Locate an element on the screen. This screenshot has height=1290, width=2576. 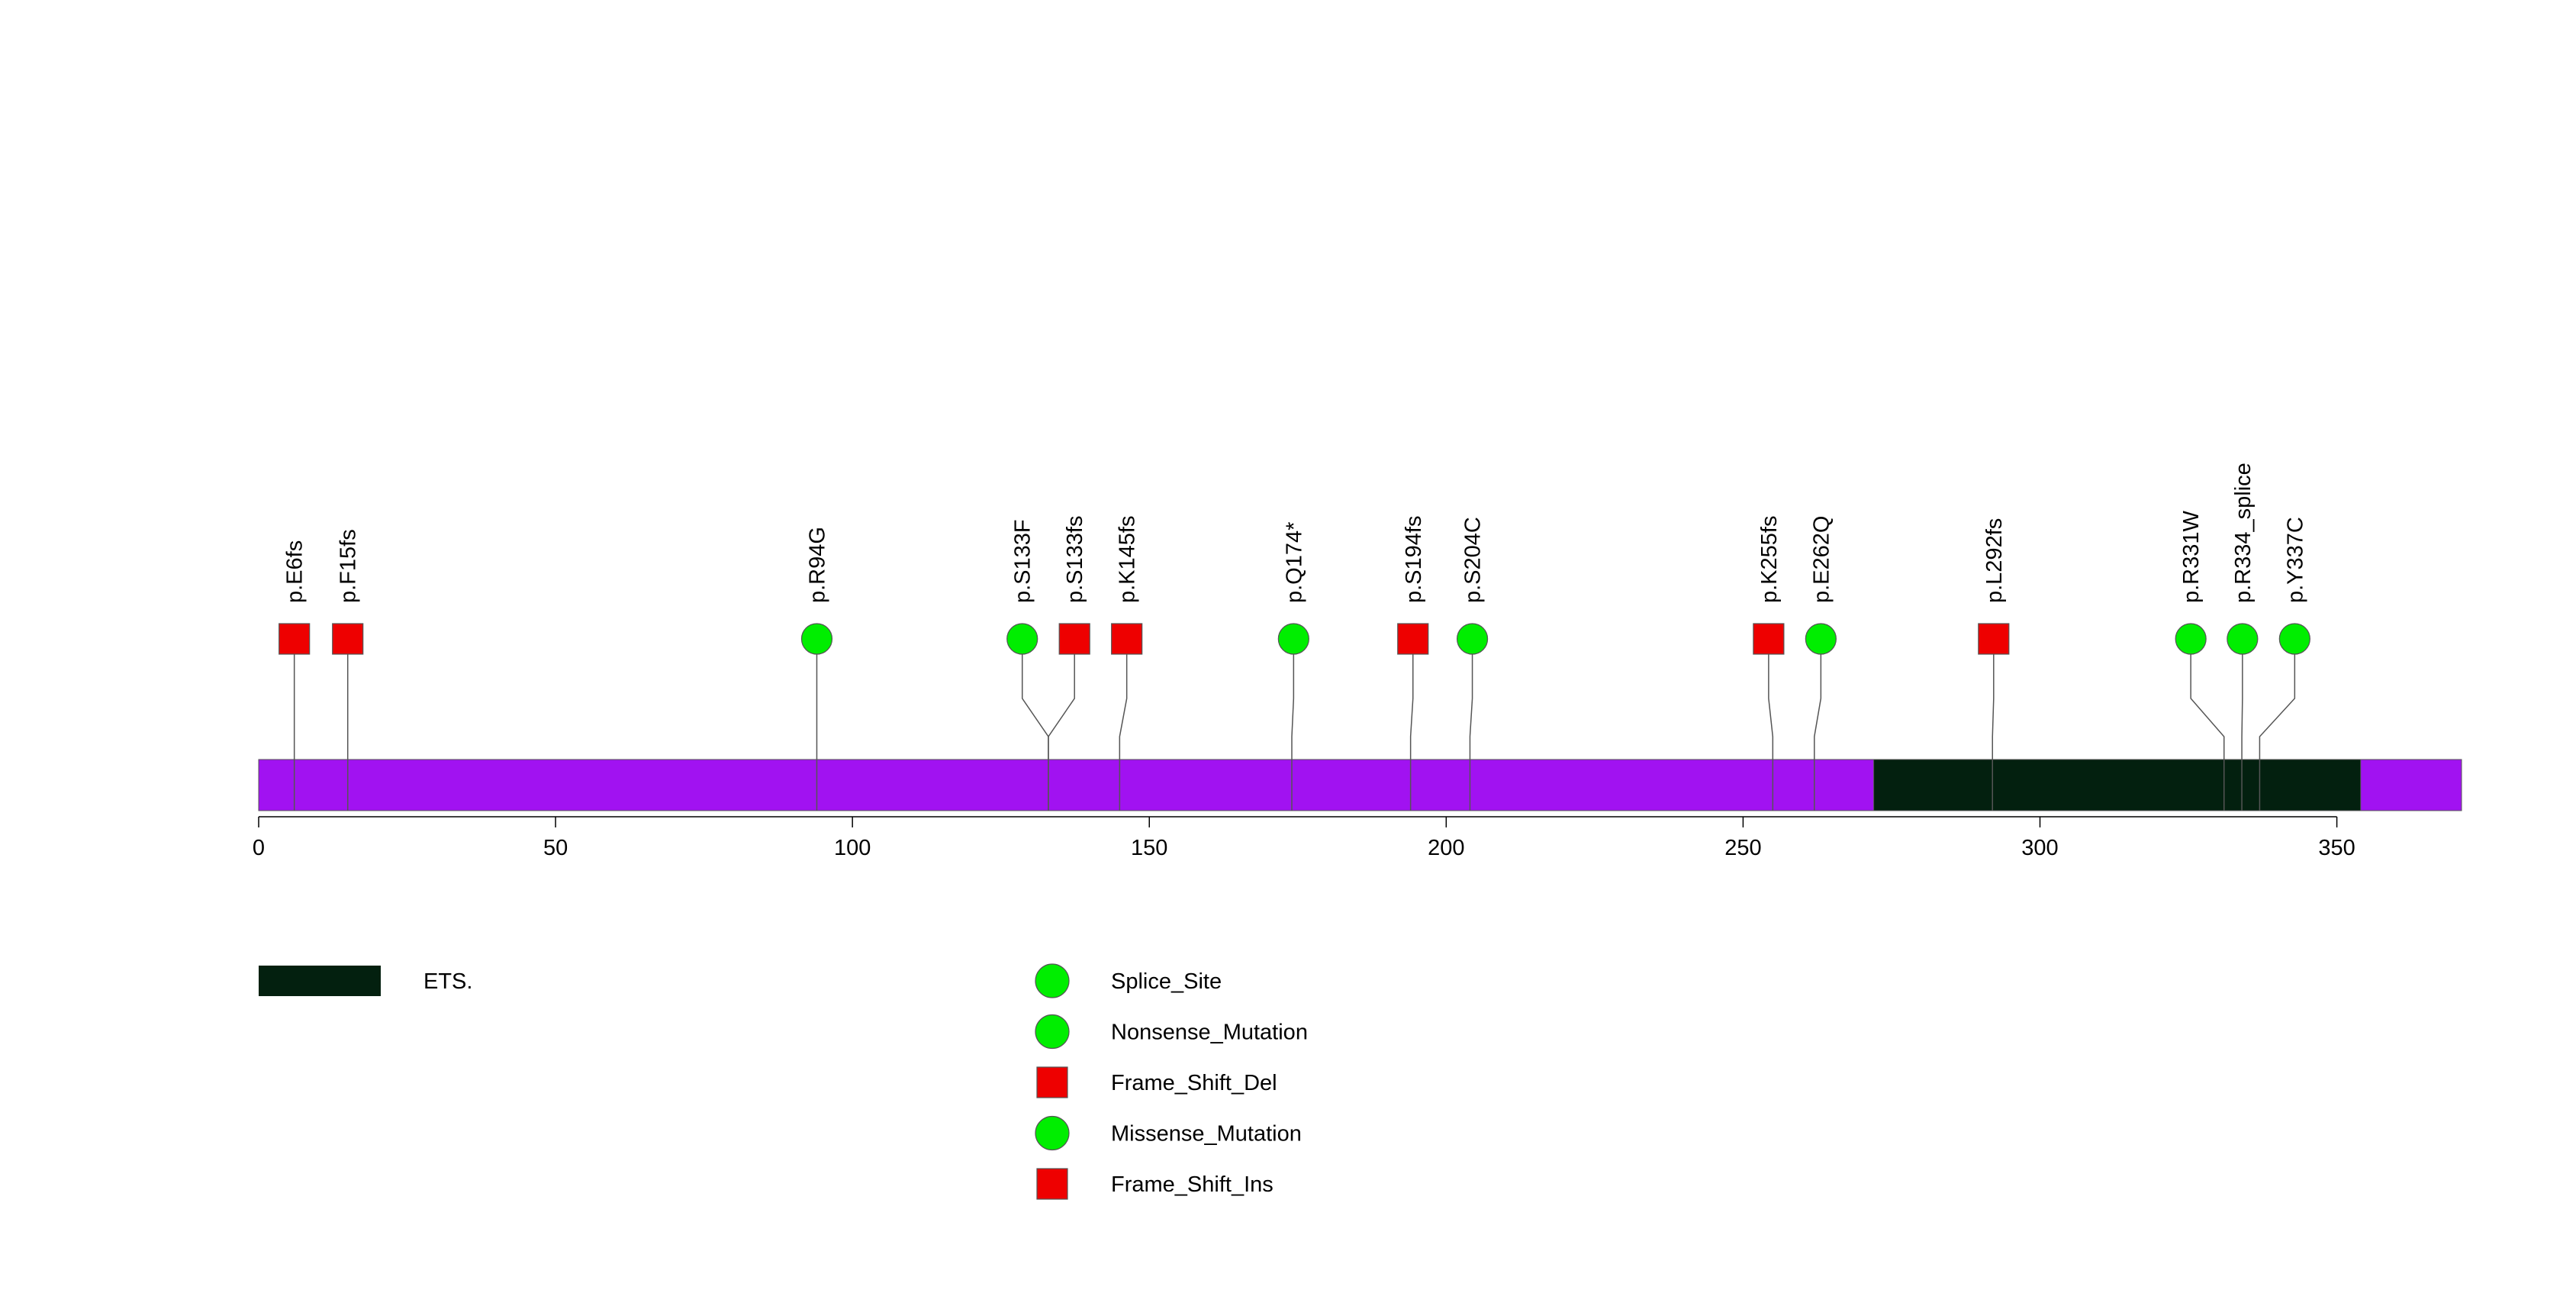
mutation-label: p.E6fs is located at coordinates (295, 572).